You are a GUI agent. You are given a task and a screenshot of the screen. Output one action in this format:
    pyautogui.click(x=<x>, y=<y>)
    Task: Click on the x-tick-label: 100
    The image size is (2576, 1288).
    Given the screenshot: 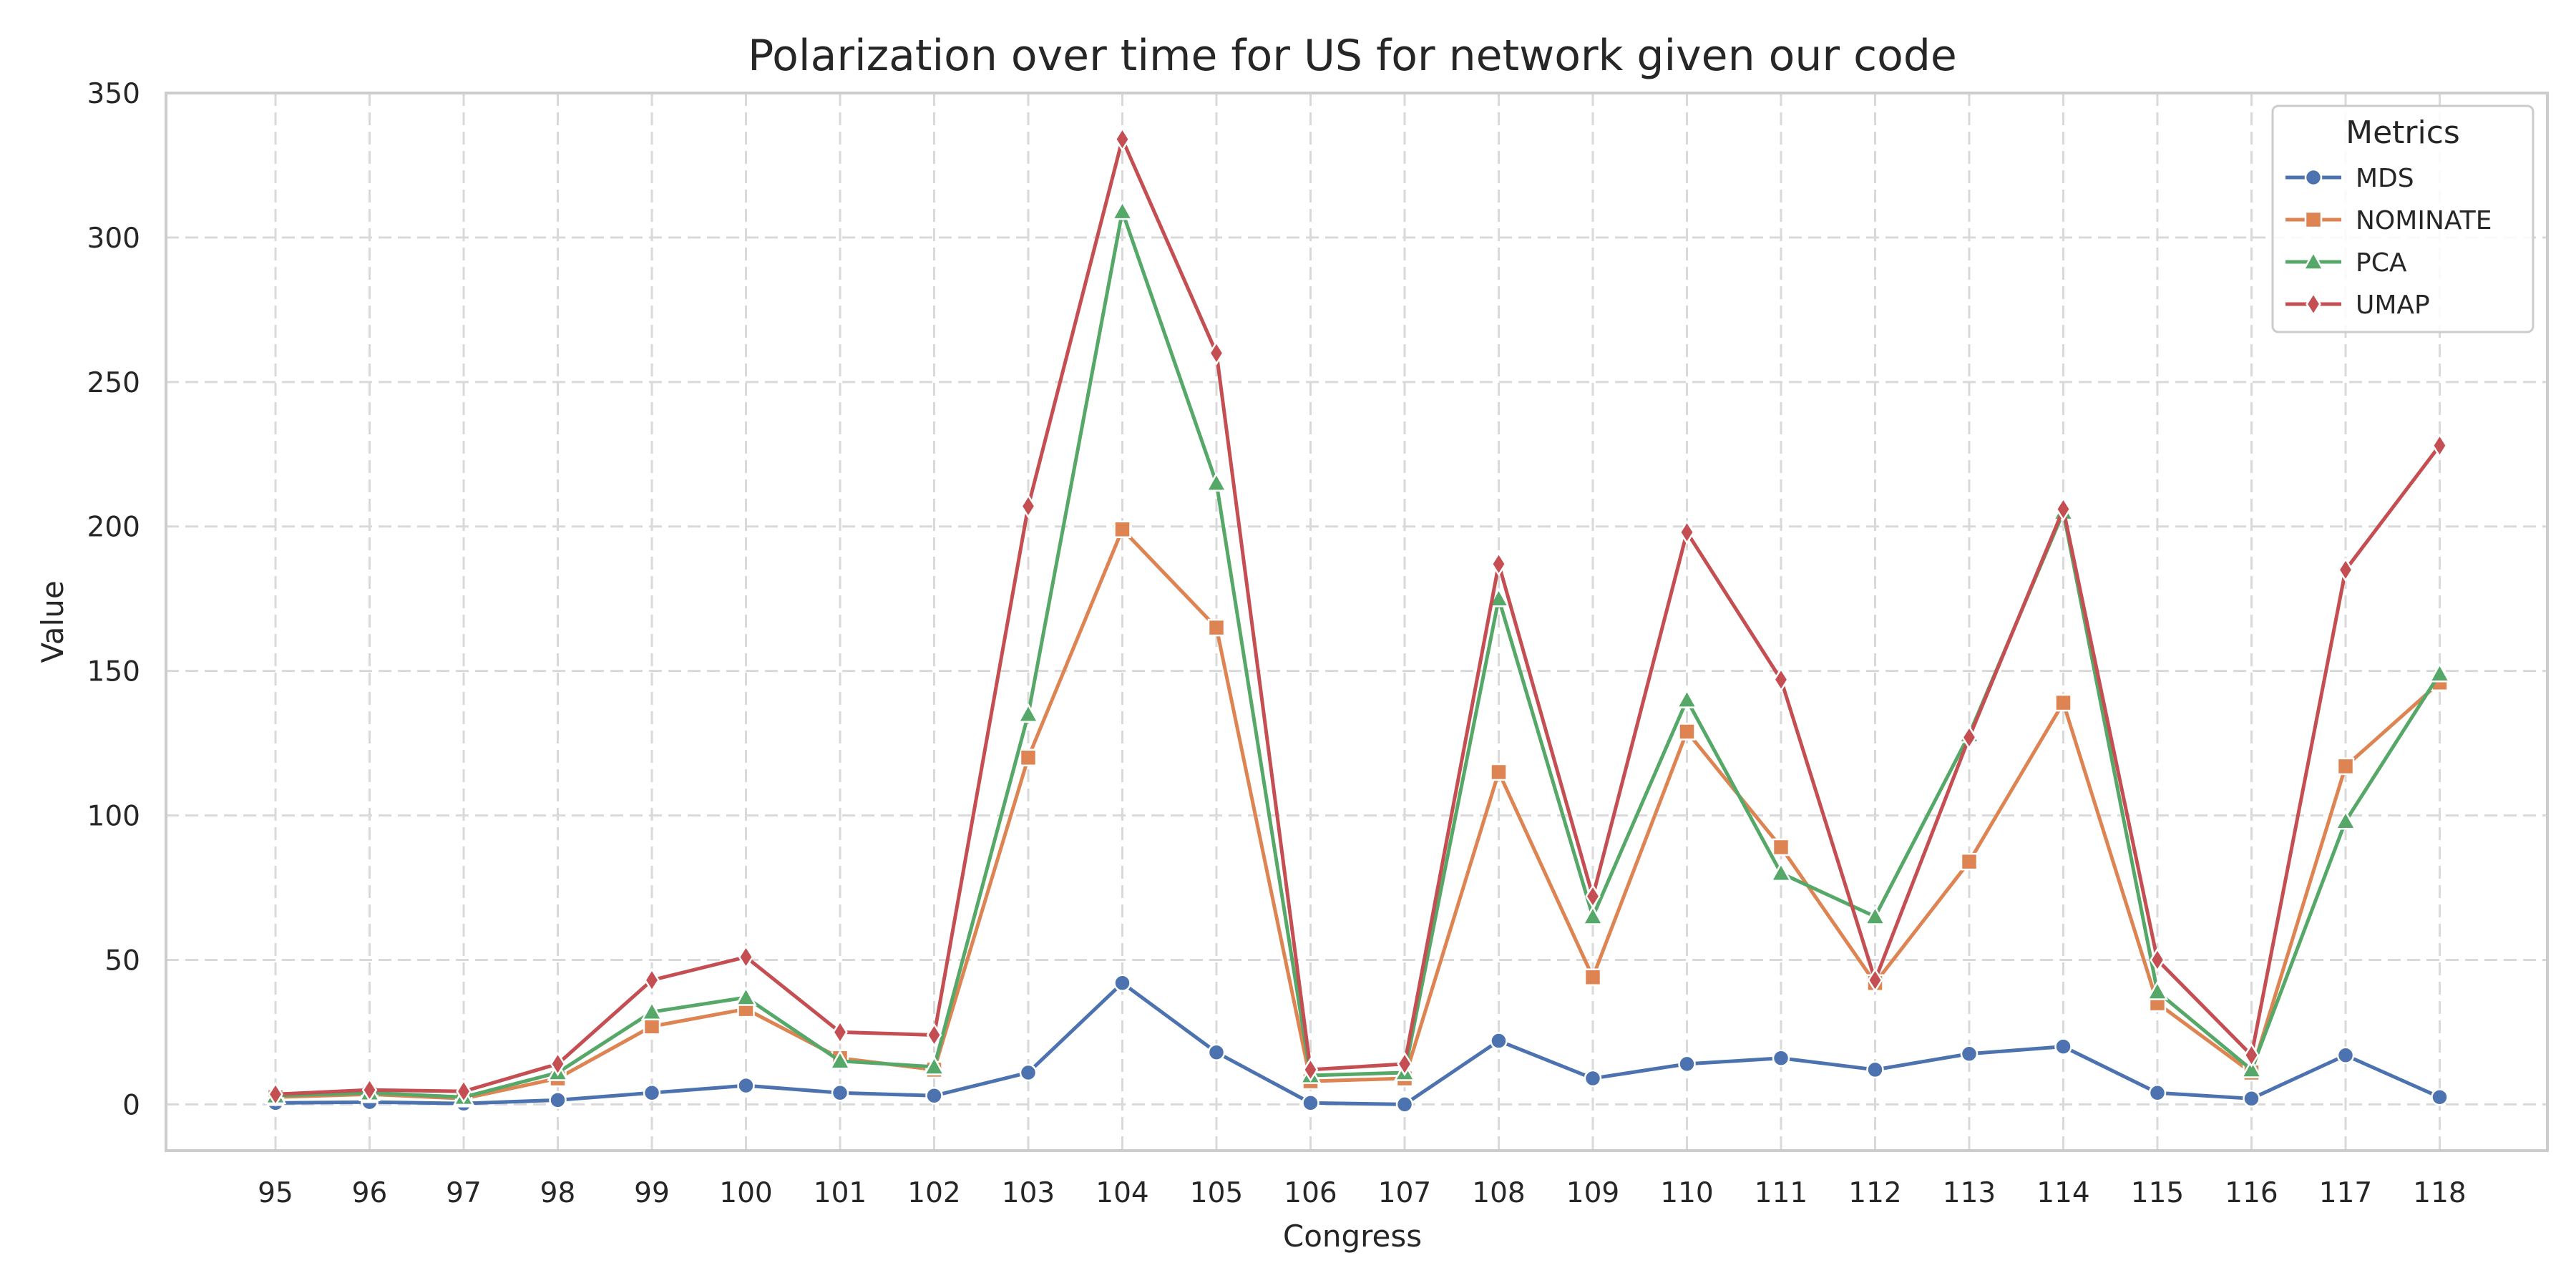 What is the action you would take?
    pyautogui.click(x=745, y=1193)
    